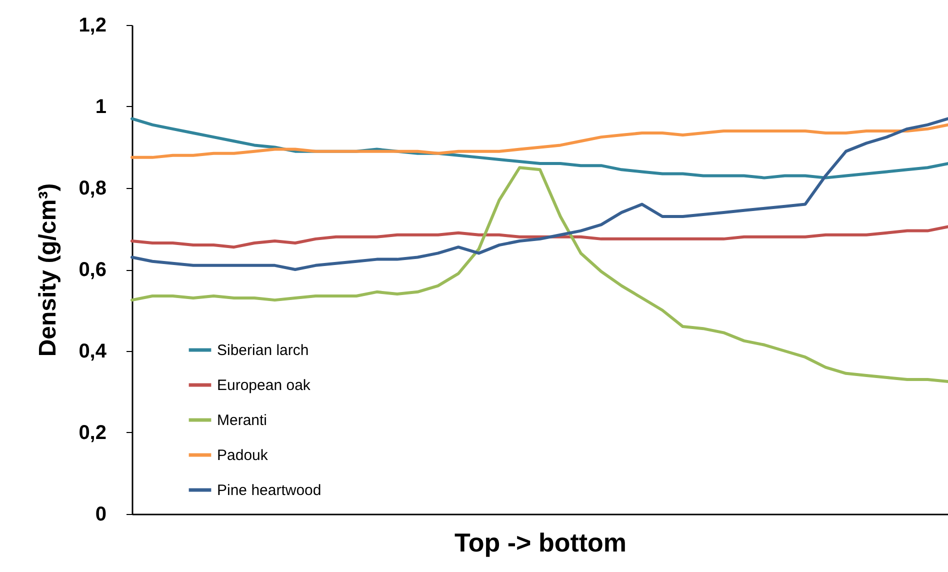 This screenshot has width=948, height=572. Describe the element at coordinates (242, 455) in the screenshot. I see `legend-label: Padouk` at that location.